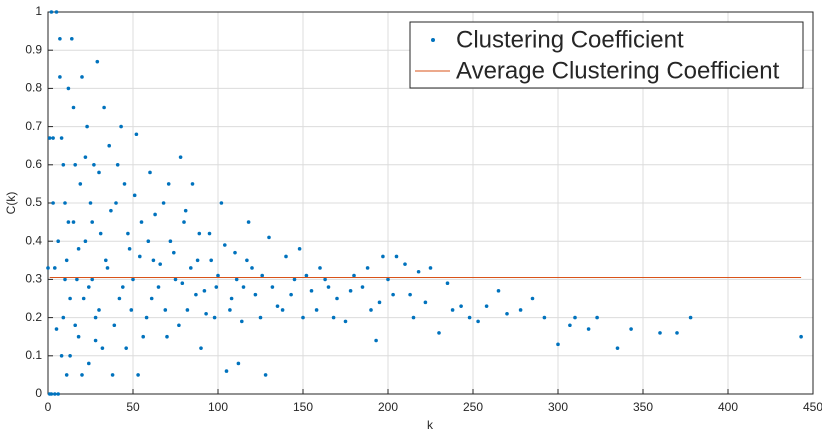  What do you see at coordinates (11, 203) in the screenshot?
I see `y-axis-label: C(k)` at bounding box center [11, 203].